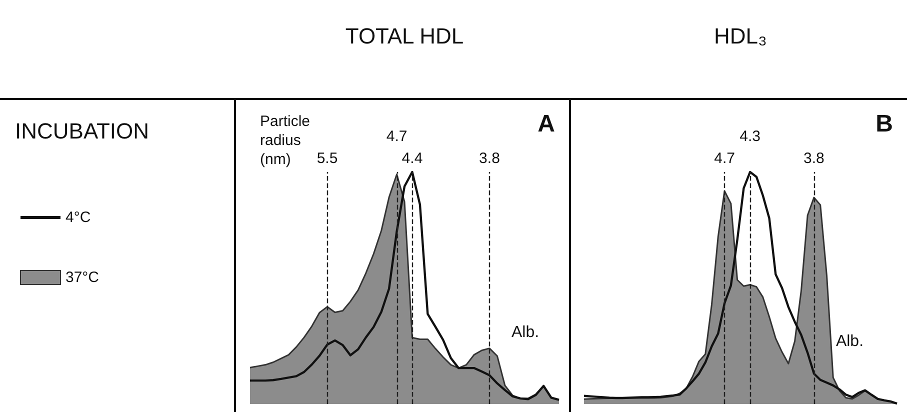 The image size is (907, 412). Describe the element at coordinates (547, 124) in the screenshot. I see `text: A` at that location.